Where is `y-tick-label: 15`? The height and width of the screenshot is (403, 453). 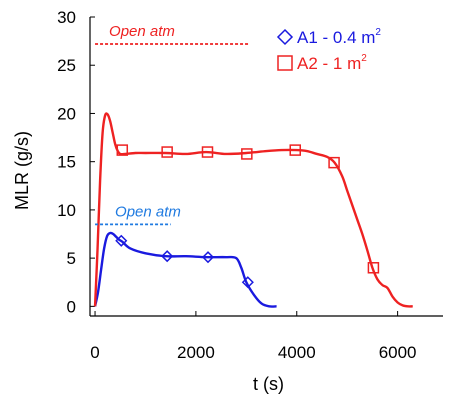 y-tick-label: 15 is located at coordinates (66, 162).